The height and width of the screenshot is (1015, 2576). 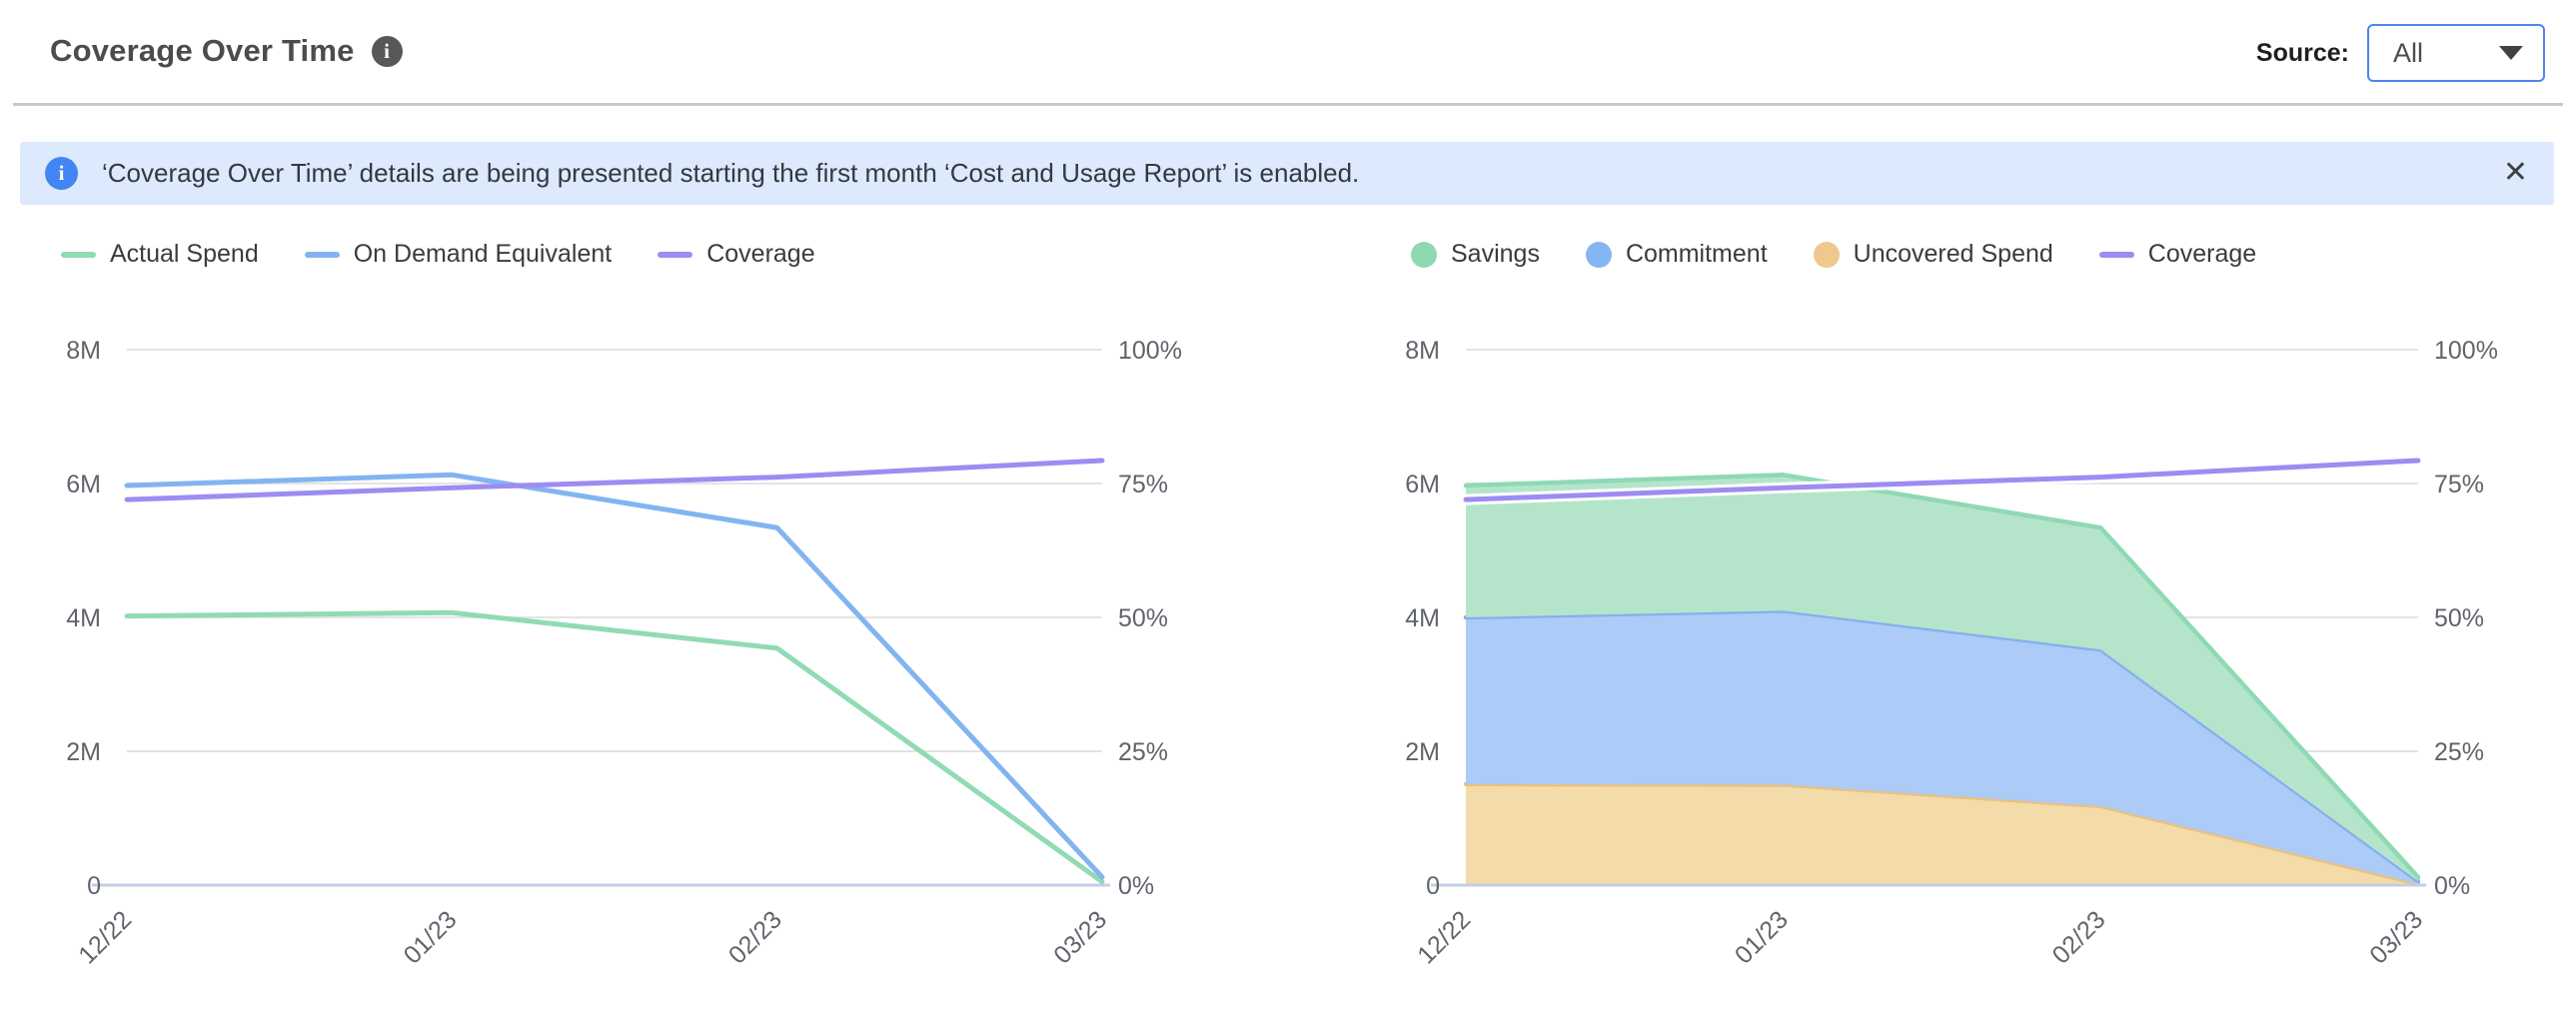 I want to click on line-chart-legend: Actual Spend On Demand Equivalent Coverage, so click(x=461, y=255).